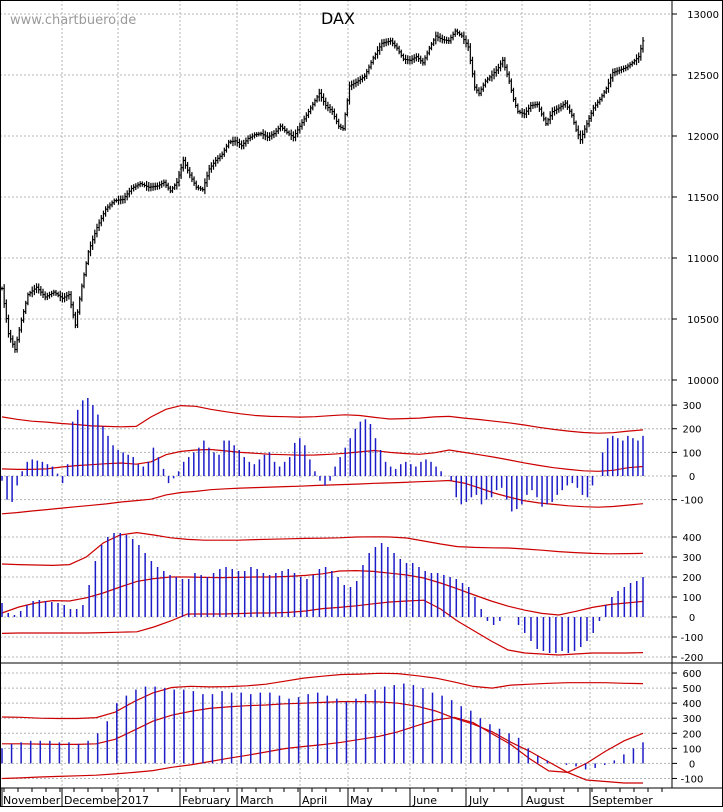 The image size is (723, 812). Describe the element at coordinates (314, 800) in the screenshot. I see `month-label: April` at that location.